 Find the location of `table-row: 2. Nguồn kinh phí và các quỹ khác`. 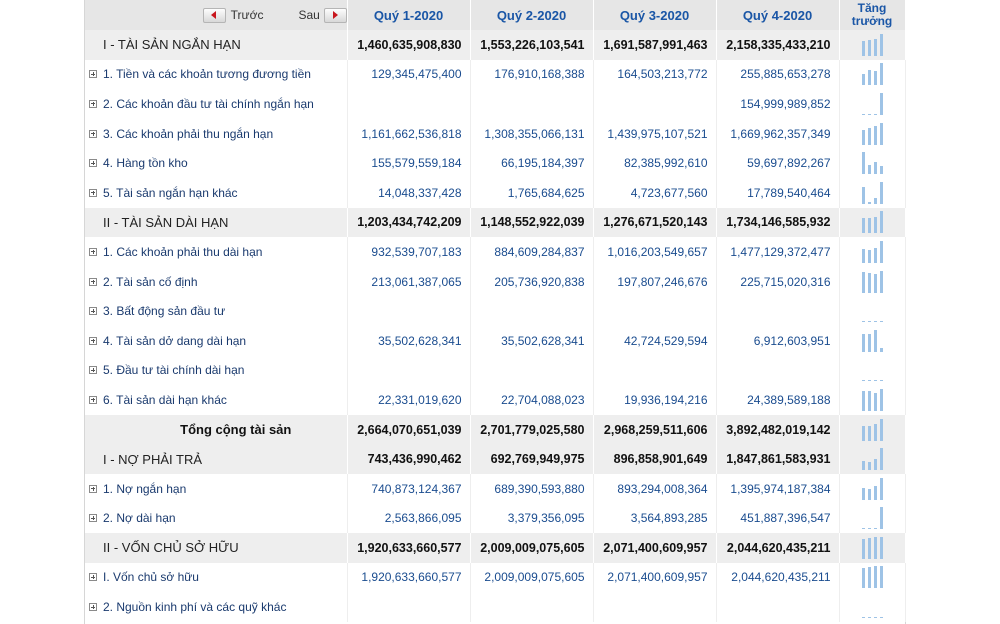

table-row: 2. Nguồn kinh phí và các quỹ khác is located at coordinates (495, 607).